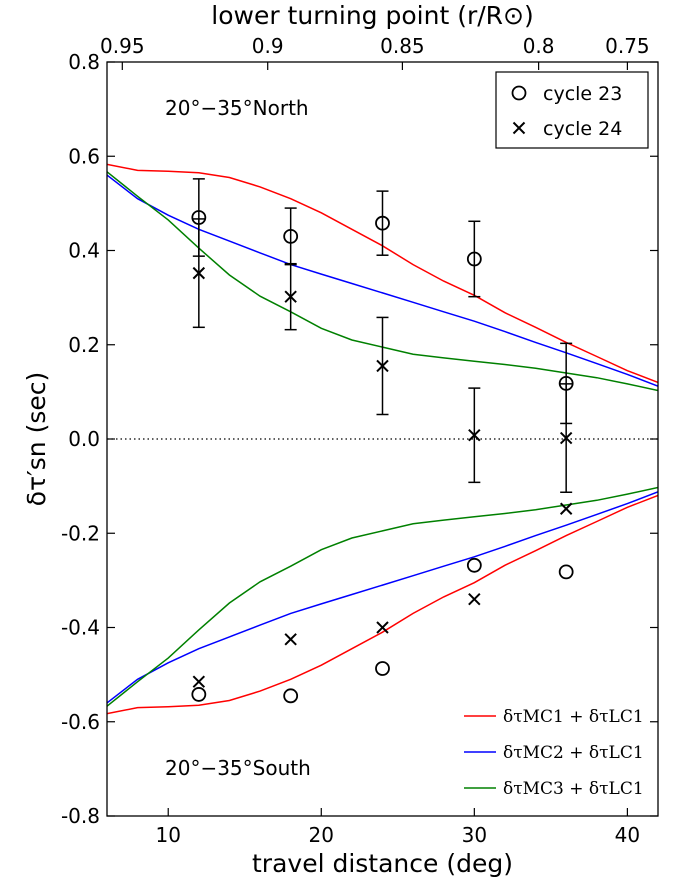 This screenshot has width=681, height=883. What do you see at coordinates (573, 789) in the screenshot?
I see `legend-bottom-label-3: δτMC3 + δτLC1` at bounding box center [573, 789].